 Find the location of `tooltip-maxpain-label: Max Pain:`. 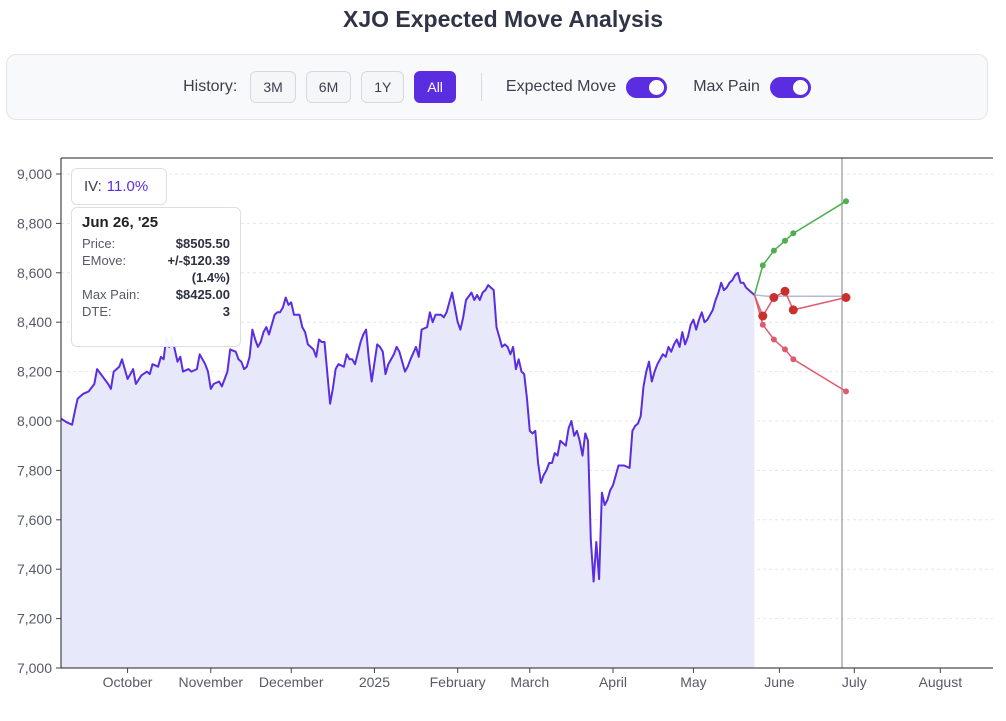

tooltip-maxpain-label: Max Pain: is located at coordinates (111, 294).